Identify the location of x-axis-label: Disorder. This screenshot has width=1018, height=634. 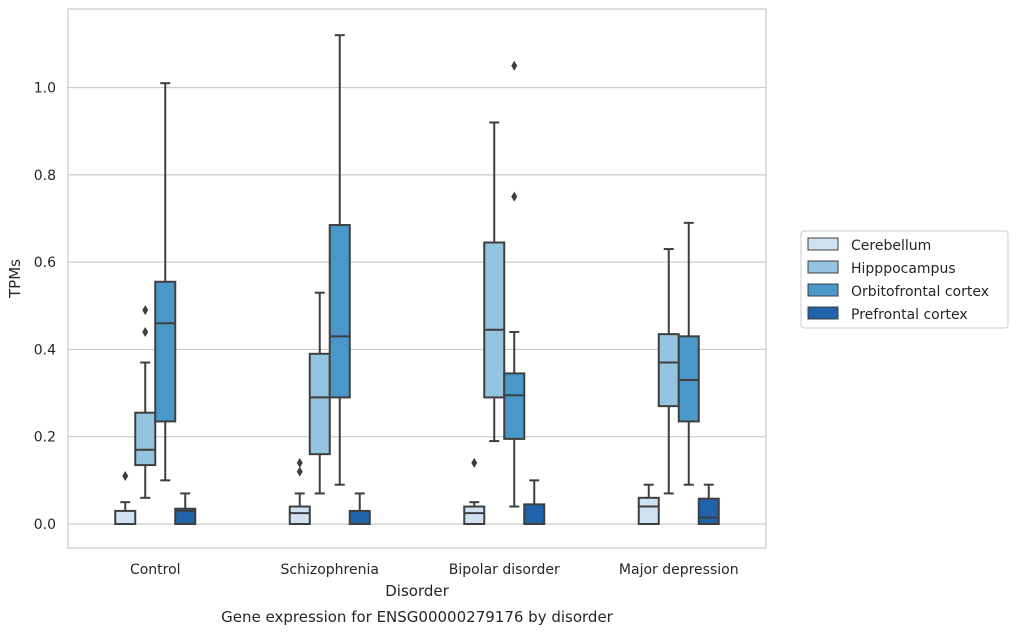
(417, 591).